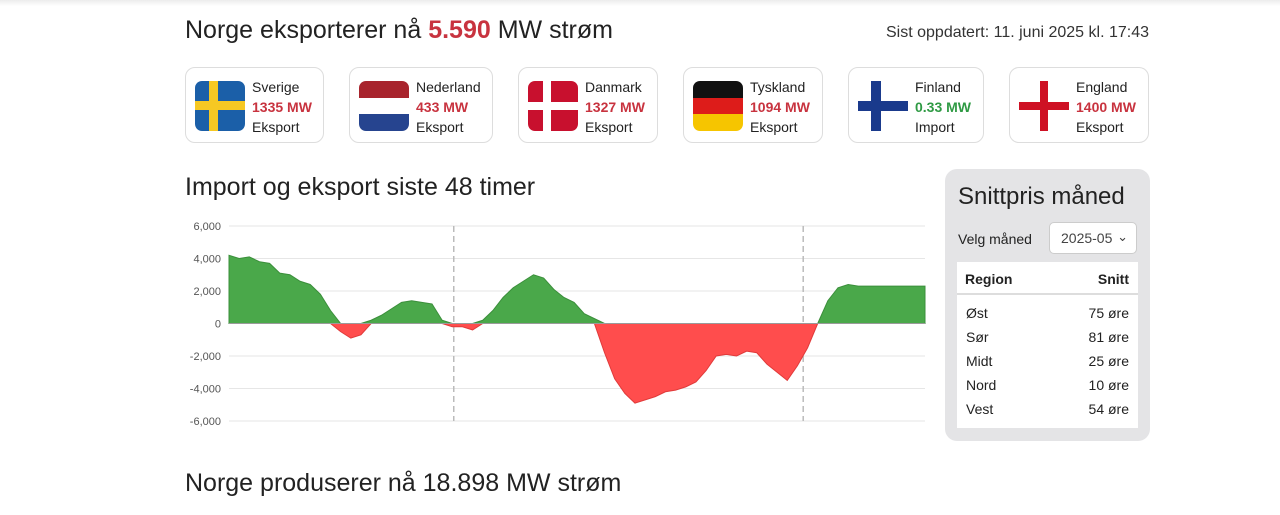  Describe the element at coordinates (943, 107) in the screenshot. I see `country-flow-value: 0.33 MW` at that location.